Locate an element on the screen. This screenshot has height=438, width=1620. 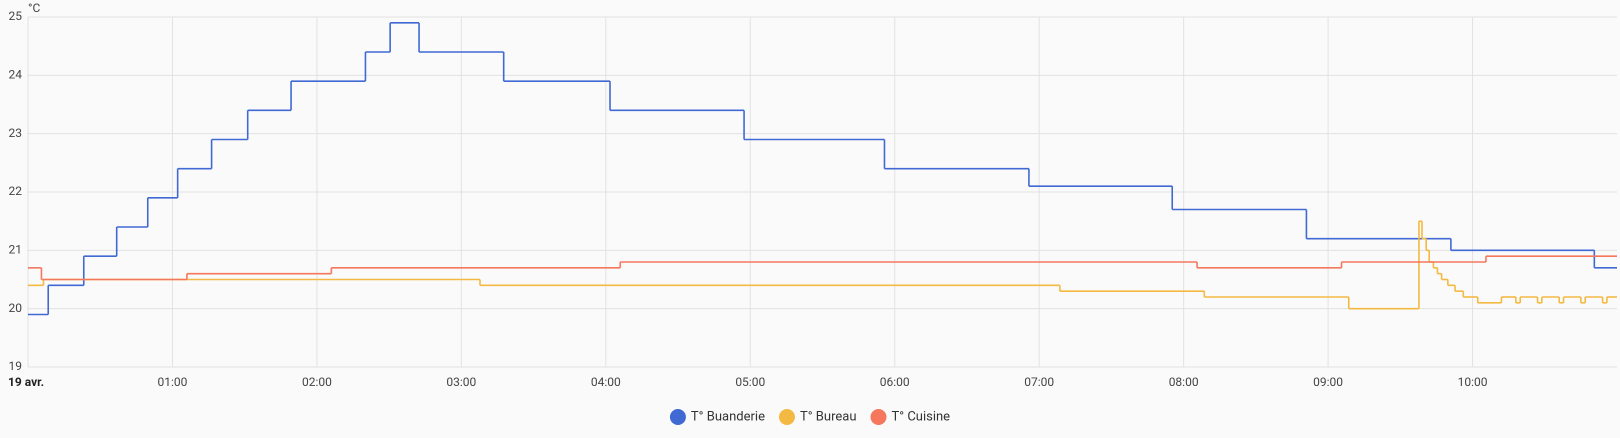
legend-item: T° Bureau is located at coordinates (817, 417).